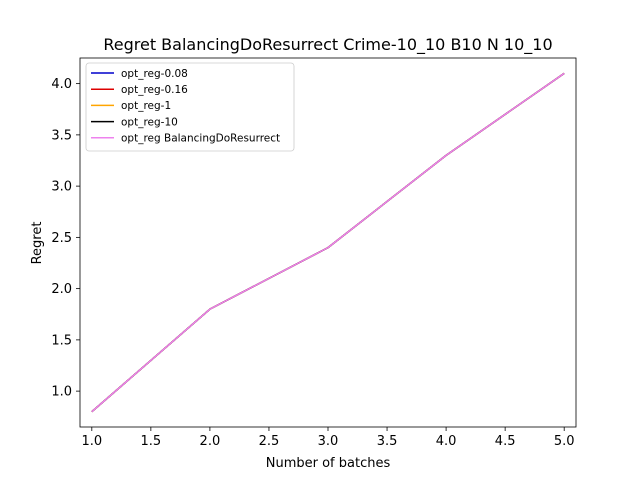 This screenshot has height=480, width=640. I want to click on x-tick-label: 1.5, so click(151, 441).